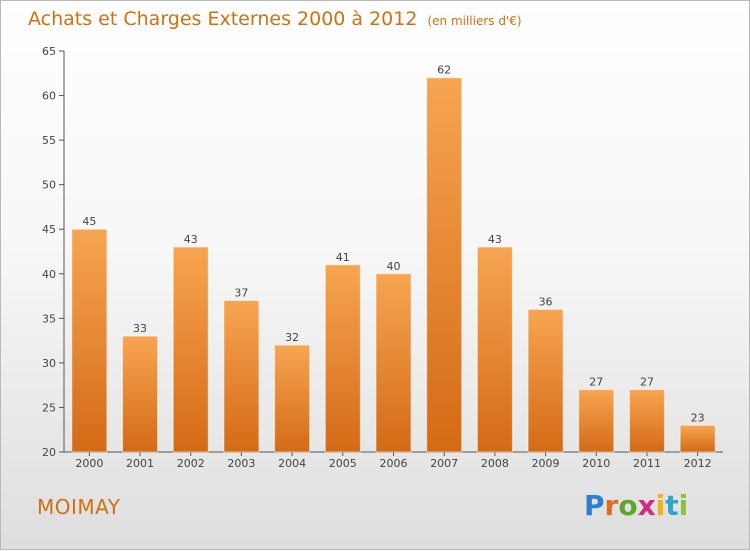 This screenshot has width=750, height=551. What do you see at coordinates (394, 266) in the screenshot?
I see `value-label-2006: 40` at bounding box center [394, 266].